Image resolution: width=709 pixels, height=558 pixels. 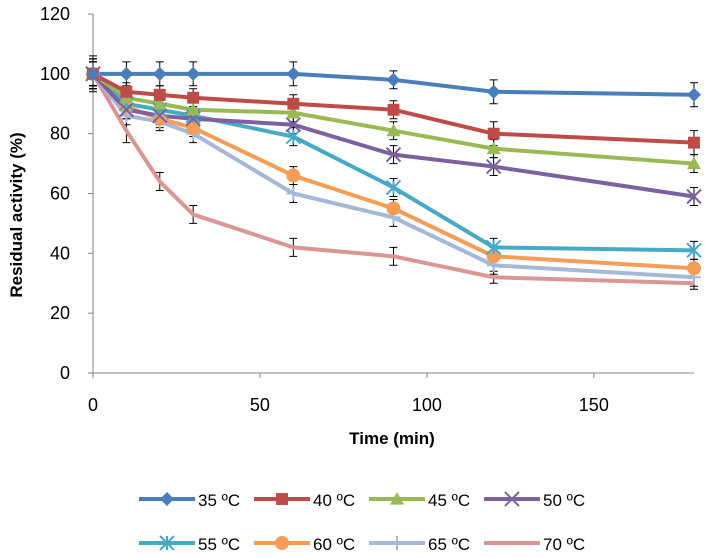 I want to click on legend-label: 65 ºC, so click(x=449, y=544).